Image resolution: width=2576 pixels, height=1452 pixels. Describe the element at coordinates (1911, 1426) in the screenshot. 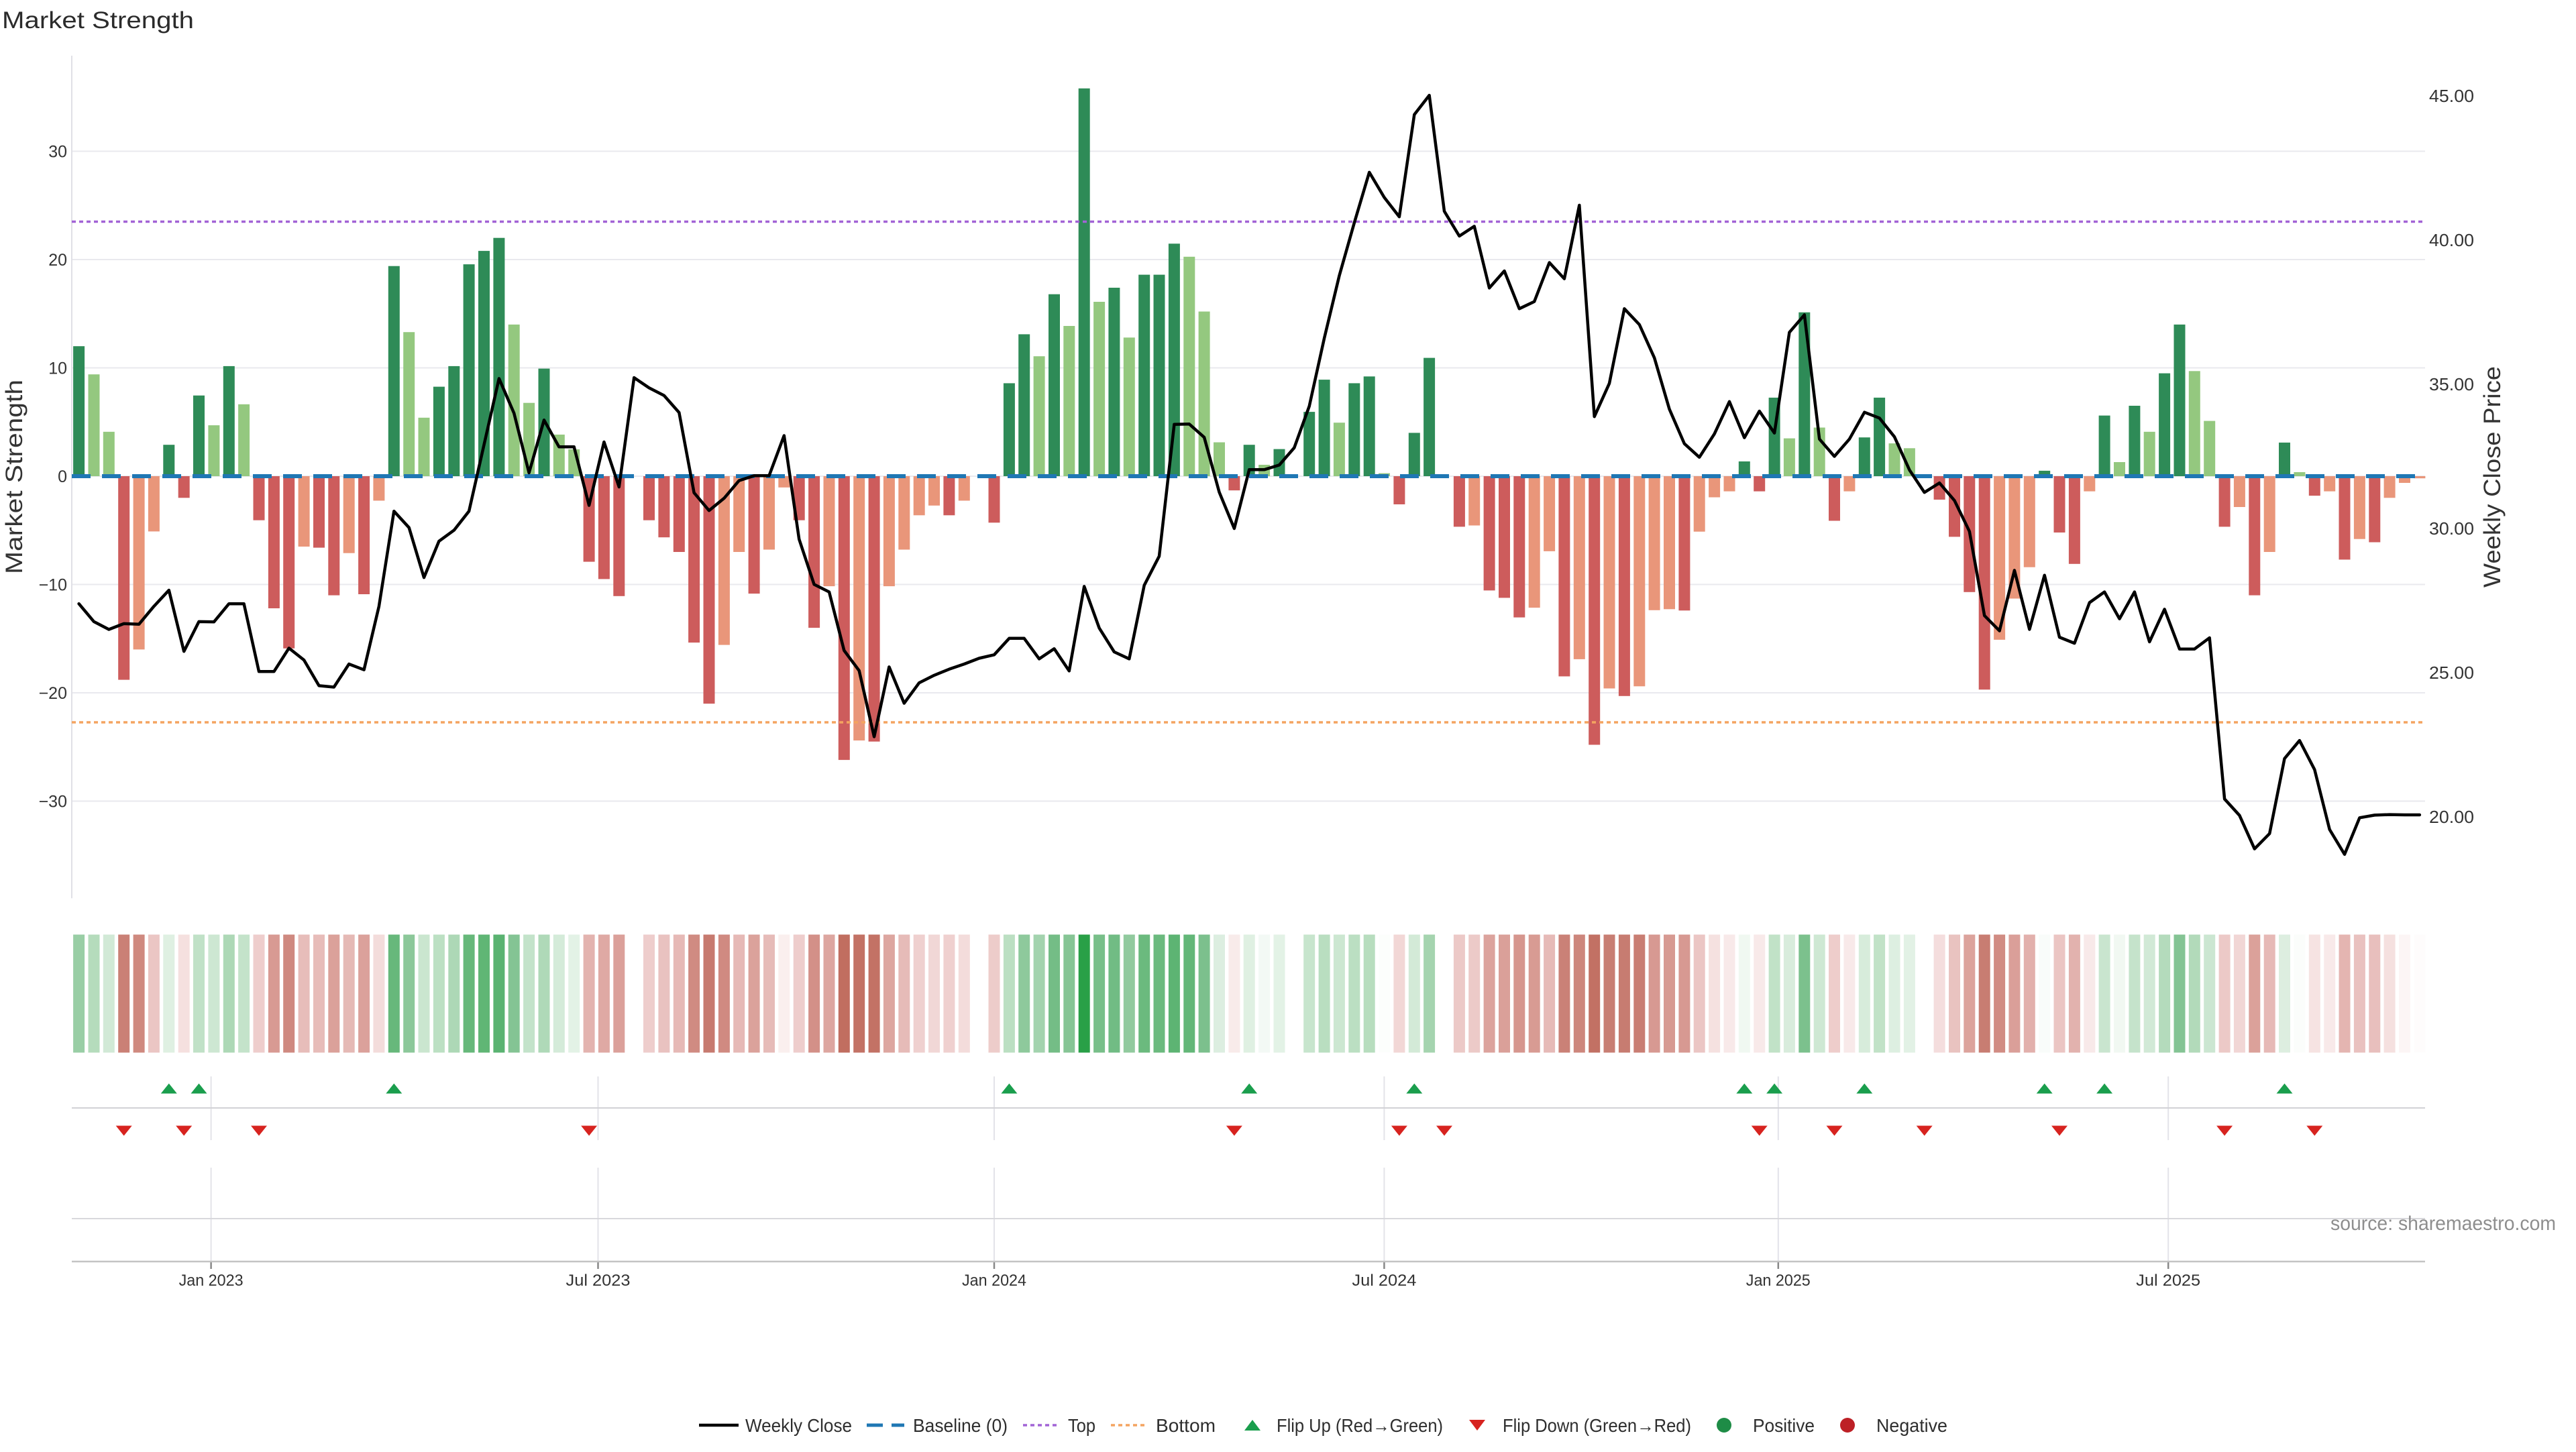

I see `svg-text: Negative` at that location.